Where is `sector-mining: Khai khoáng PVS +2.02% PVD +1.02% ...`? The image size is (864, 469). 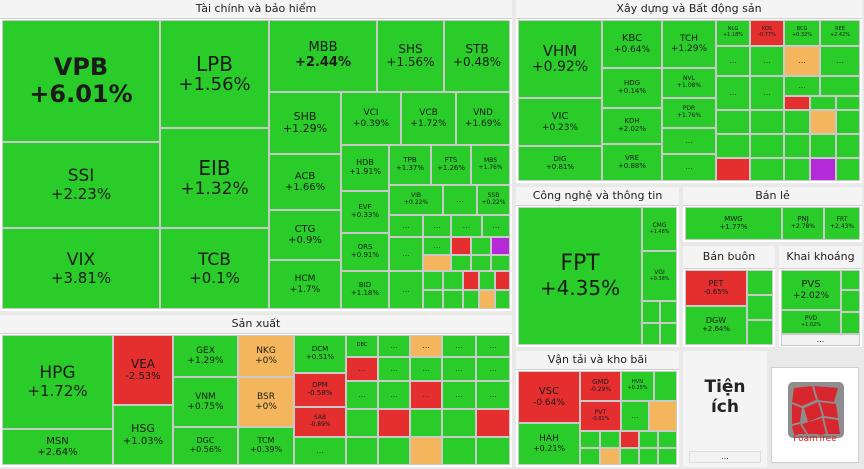 sector-mining: Khai khoáng PVS +2.02% PVD +1.02% ... is located at coordinates (820, 296).